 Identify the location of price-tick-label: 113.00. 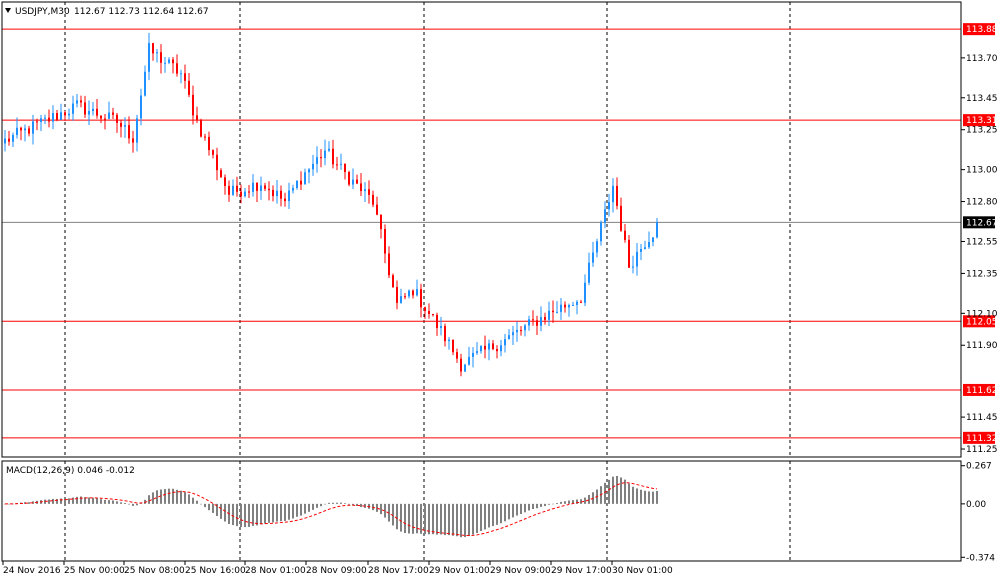
(982, 171).